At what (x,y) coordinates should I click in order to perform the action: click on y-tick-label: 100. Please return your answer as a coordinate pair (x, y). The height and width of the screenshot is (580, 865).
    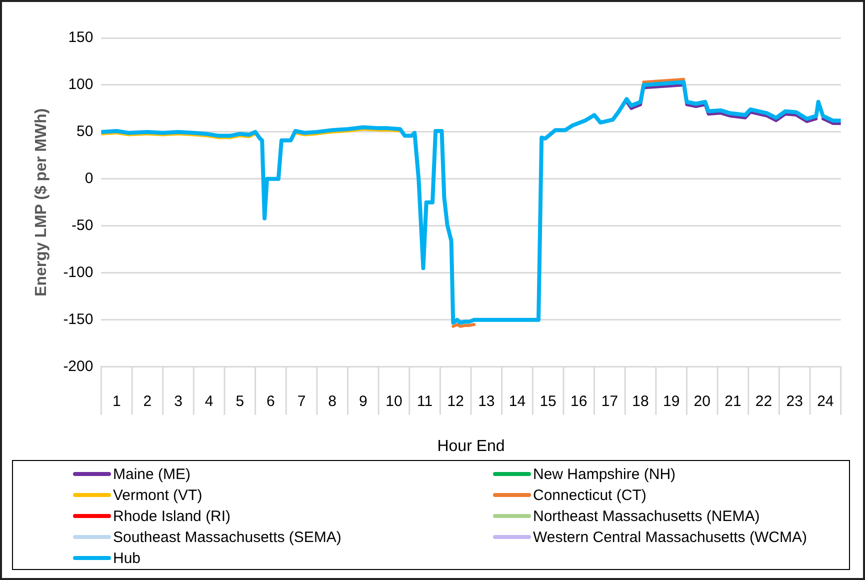
    Looking at the image, I should click on (81, 85).